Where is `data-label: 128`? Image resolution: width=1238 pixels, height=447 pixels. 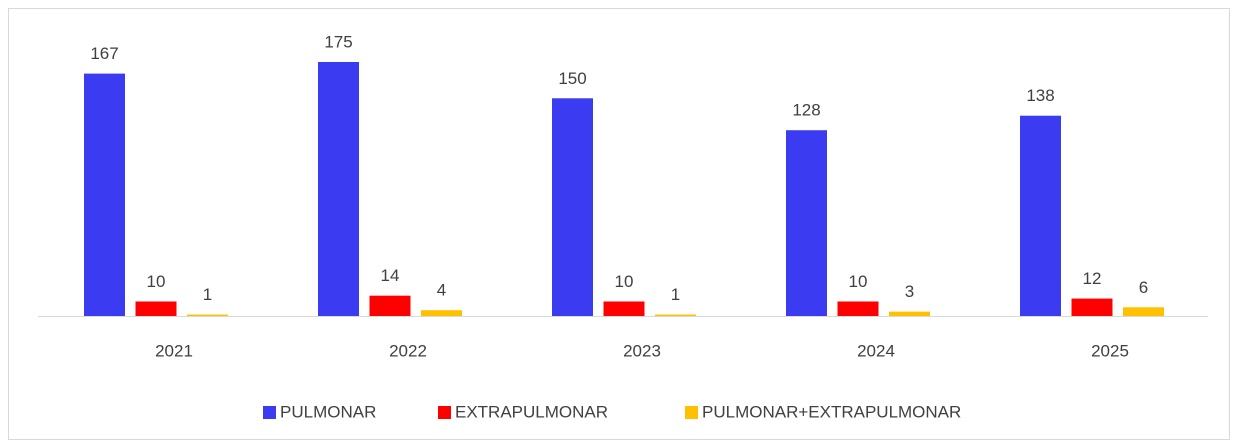
data-label: 128 is located at coordinates (806, 110).